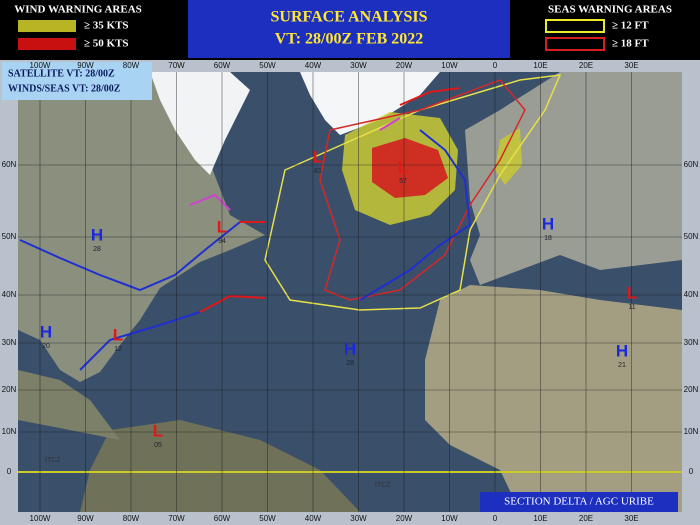  I want to click on wind-50-swatch, so click(47, 44).